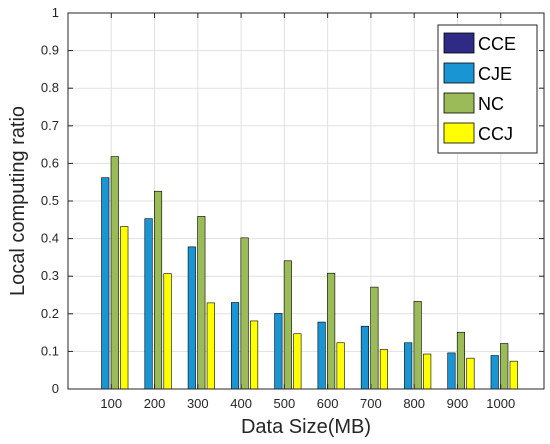  What do you see at coordinates (285, 403) in the screenshot?
I see `x-tick-label: 500` at bounding box center [285, 403].